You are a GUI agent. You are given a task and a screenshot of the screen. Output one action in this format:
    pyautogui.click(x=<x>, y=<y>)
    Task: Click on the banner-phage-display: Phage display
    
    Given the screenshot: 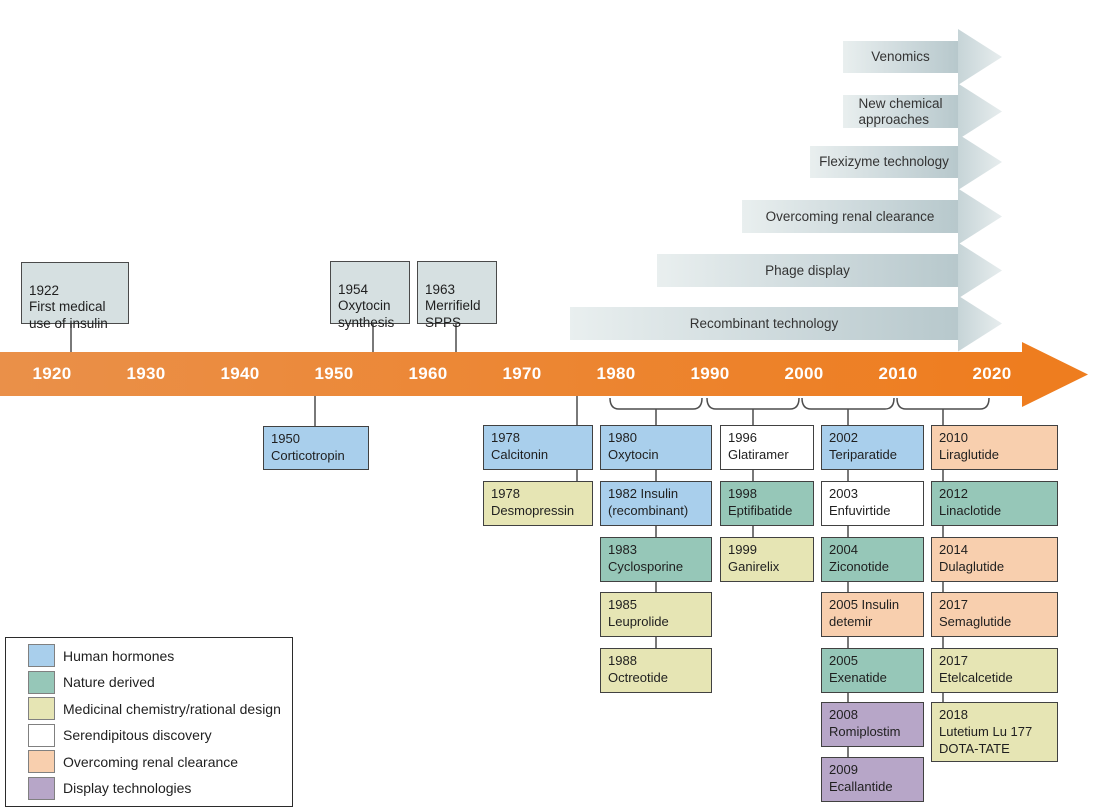 What is the action you would take?
    pyautogui.click(x=829, y=270)
    